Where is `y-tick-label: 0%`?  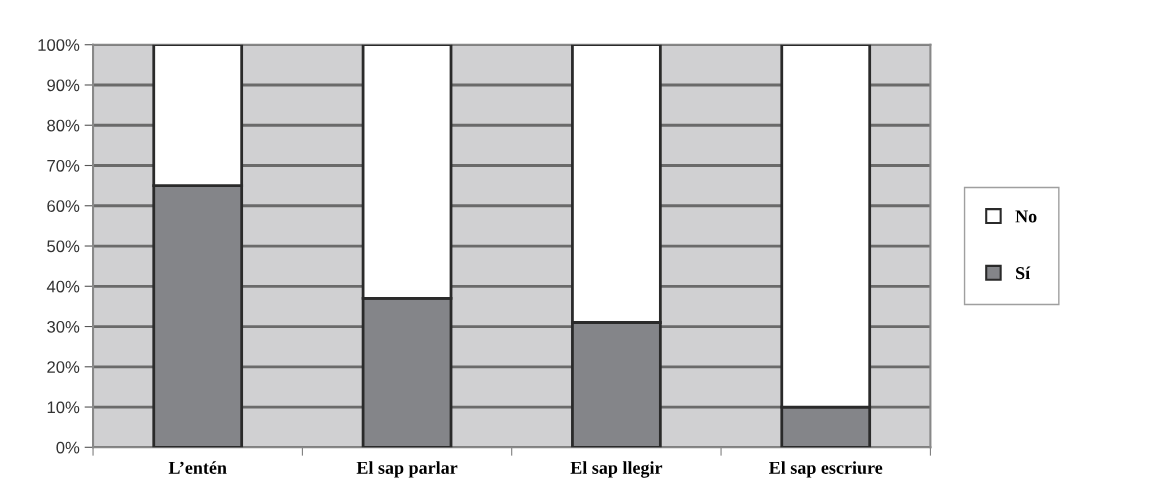
y-tick-label: 0% is located at coordinates (68, 447).